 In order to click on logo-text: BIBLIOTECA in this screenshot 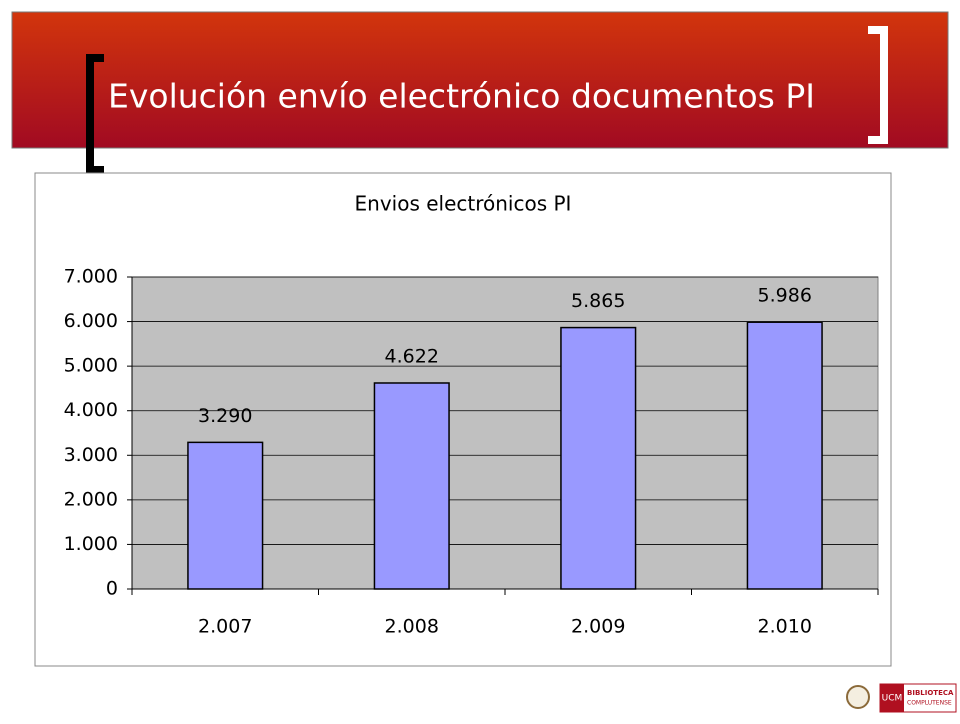, I will do `click(930, 693)`.